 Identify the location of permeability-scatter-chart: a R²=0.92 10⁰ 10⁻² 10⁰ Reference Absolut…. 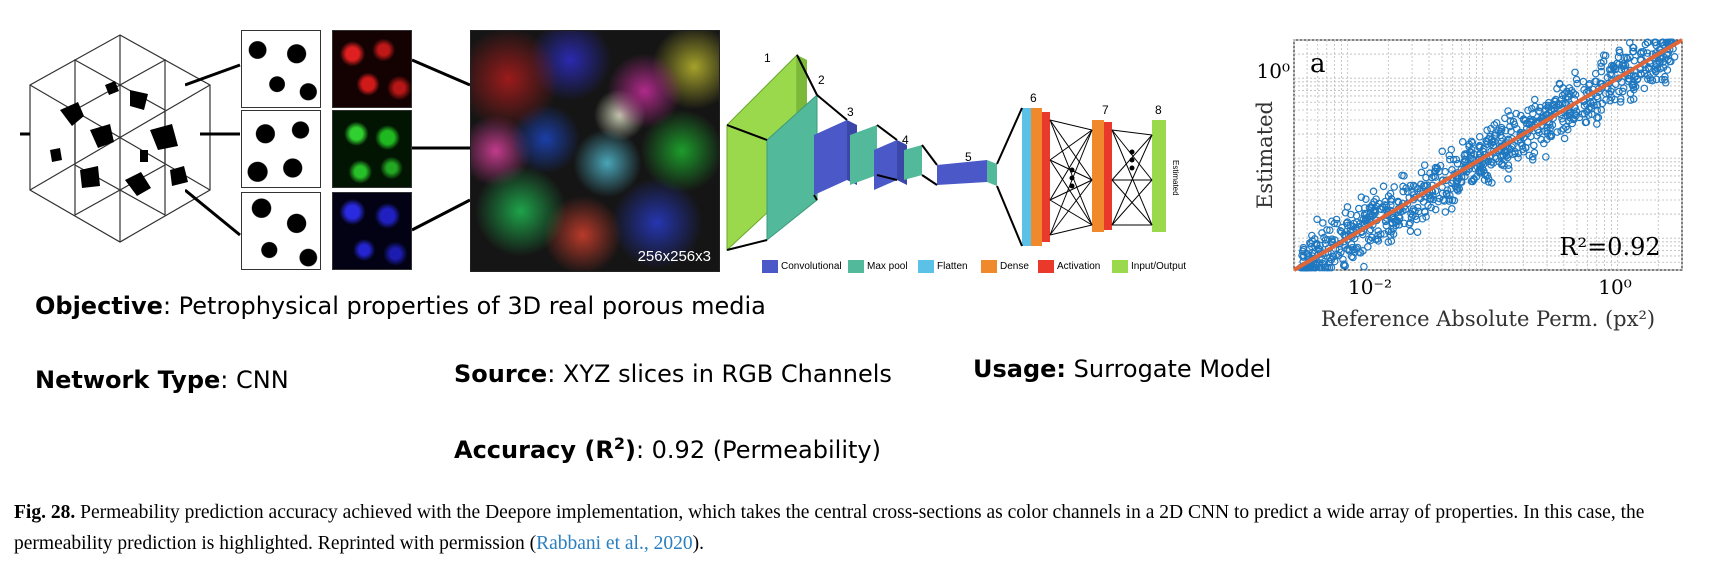
(1468, 184).